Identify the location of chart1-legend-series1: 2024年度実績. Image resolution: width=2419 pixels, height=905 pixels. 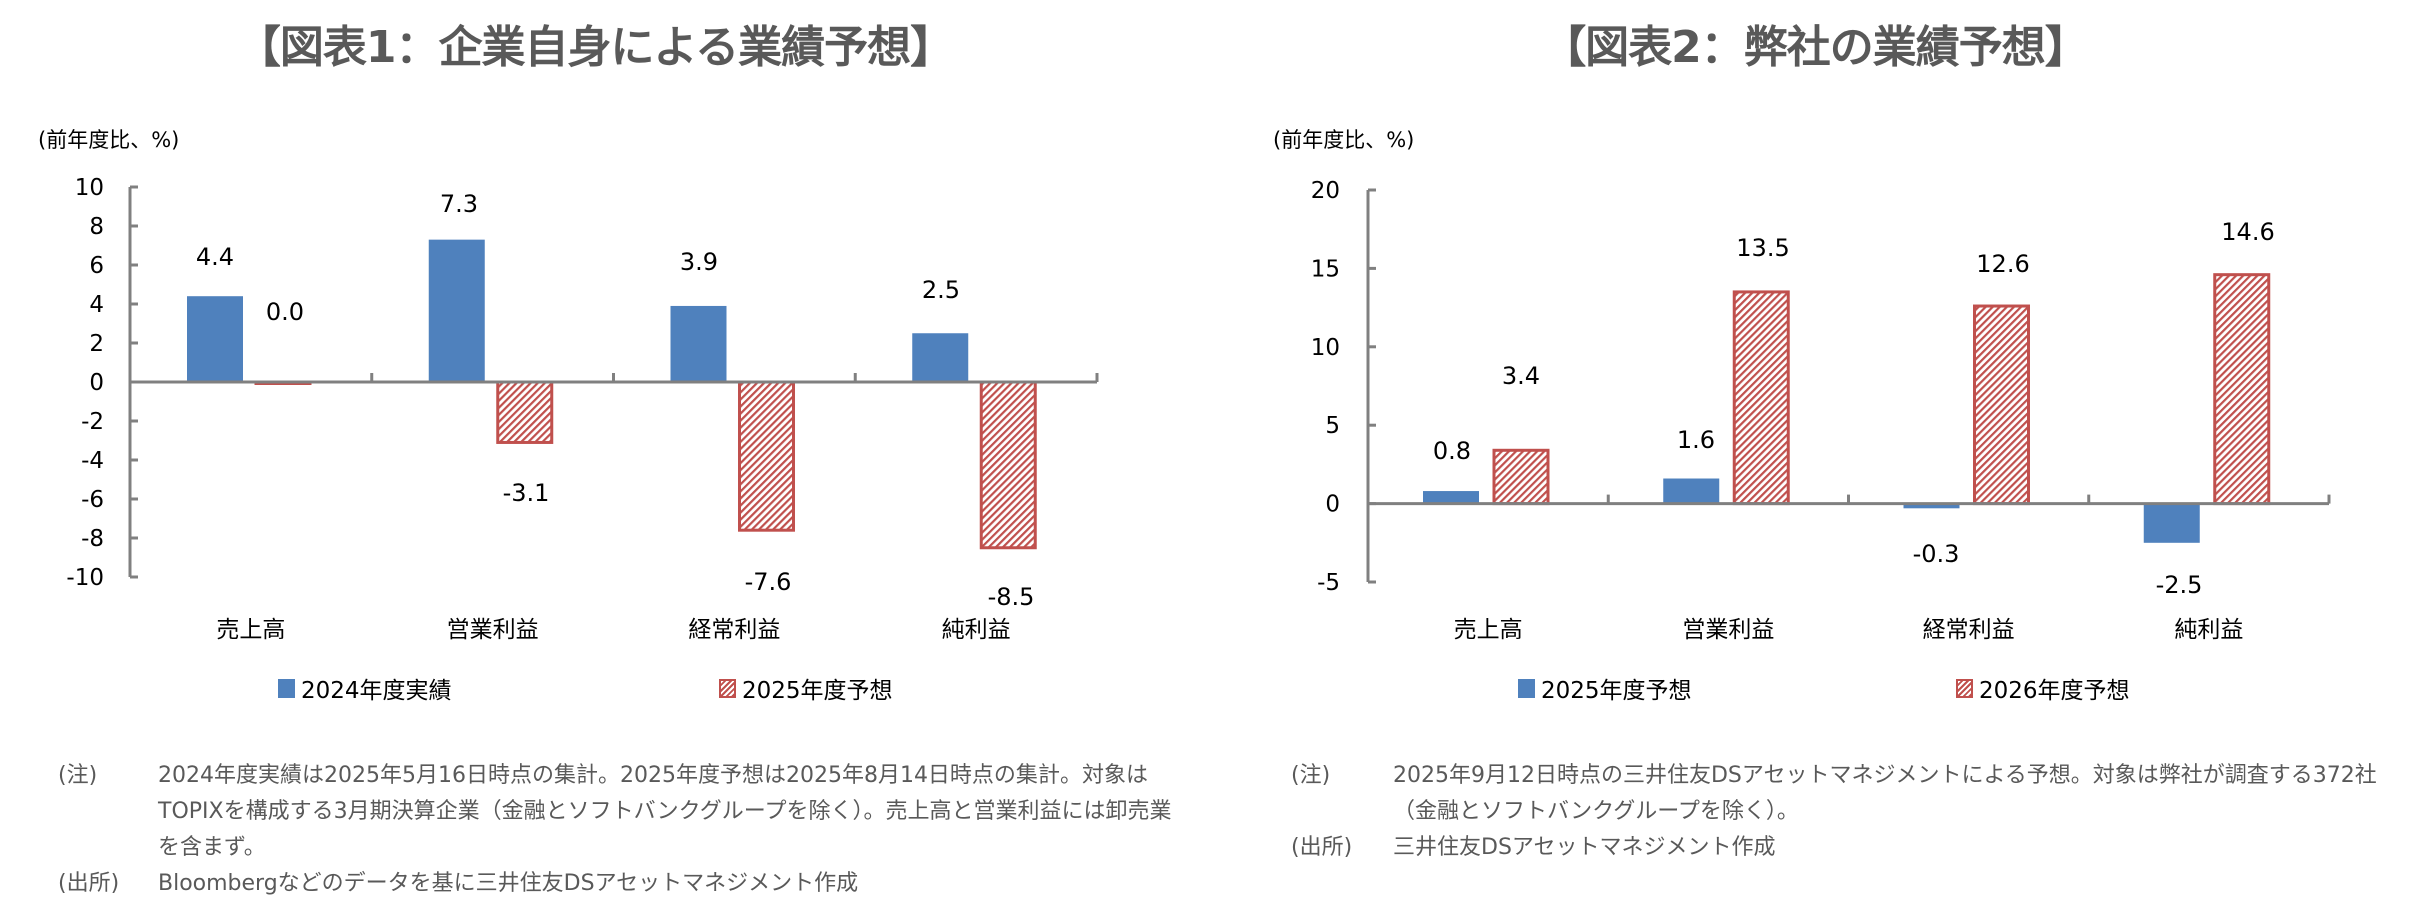
(365, 688).